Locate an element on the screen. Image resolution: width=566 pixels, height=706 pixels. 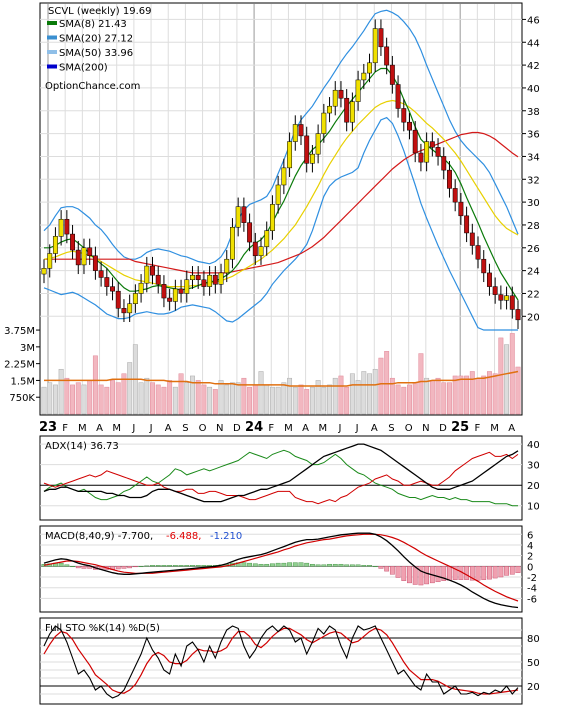
legend-label: SMA(20) 27.12 is located at coordinates (96, 39).